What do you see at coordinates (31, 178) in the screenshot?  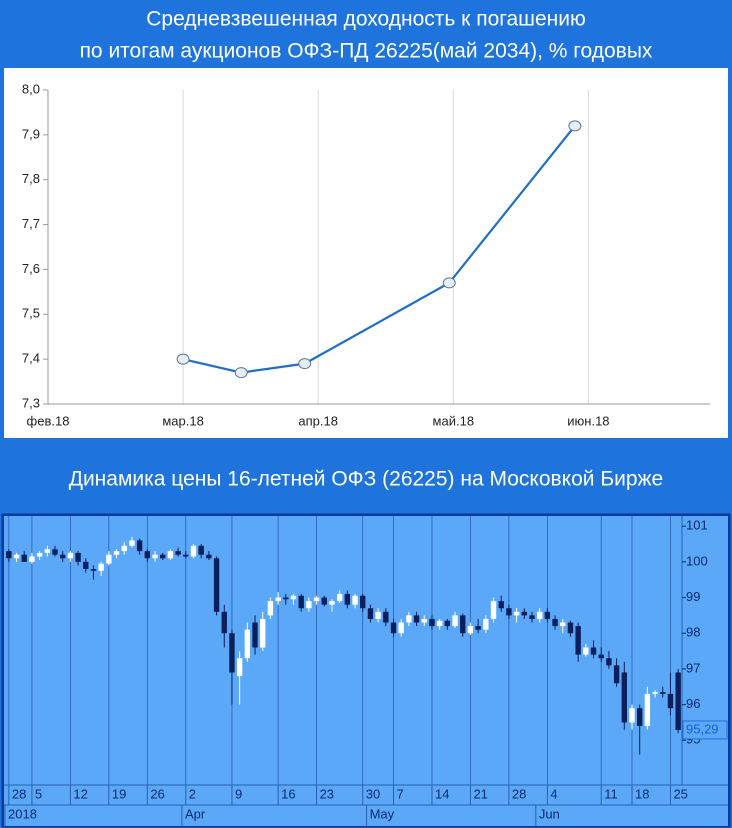 I see `y-tick-label: 7,8` at bounding box center [31, 178].